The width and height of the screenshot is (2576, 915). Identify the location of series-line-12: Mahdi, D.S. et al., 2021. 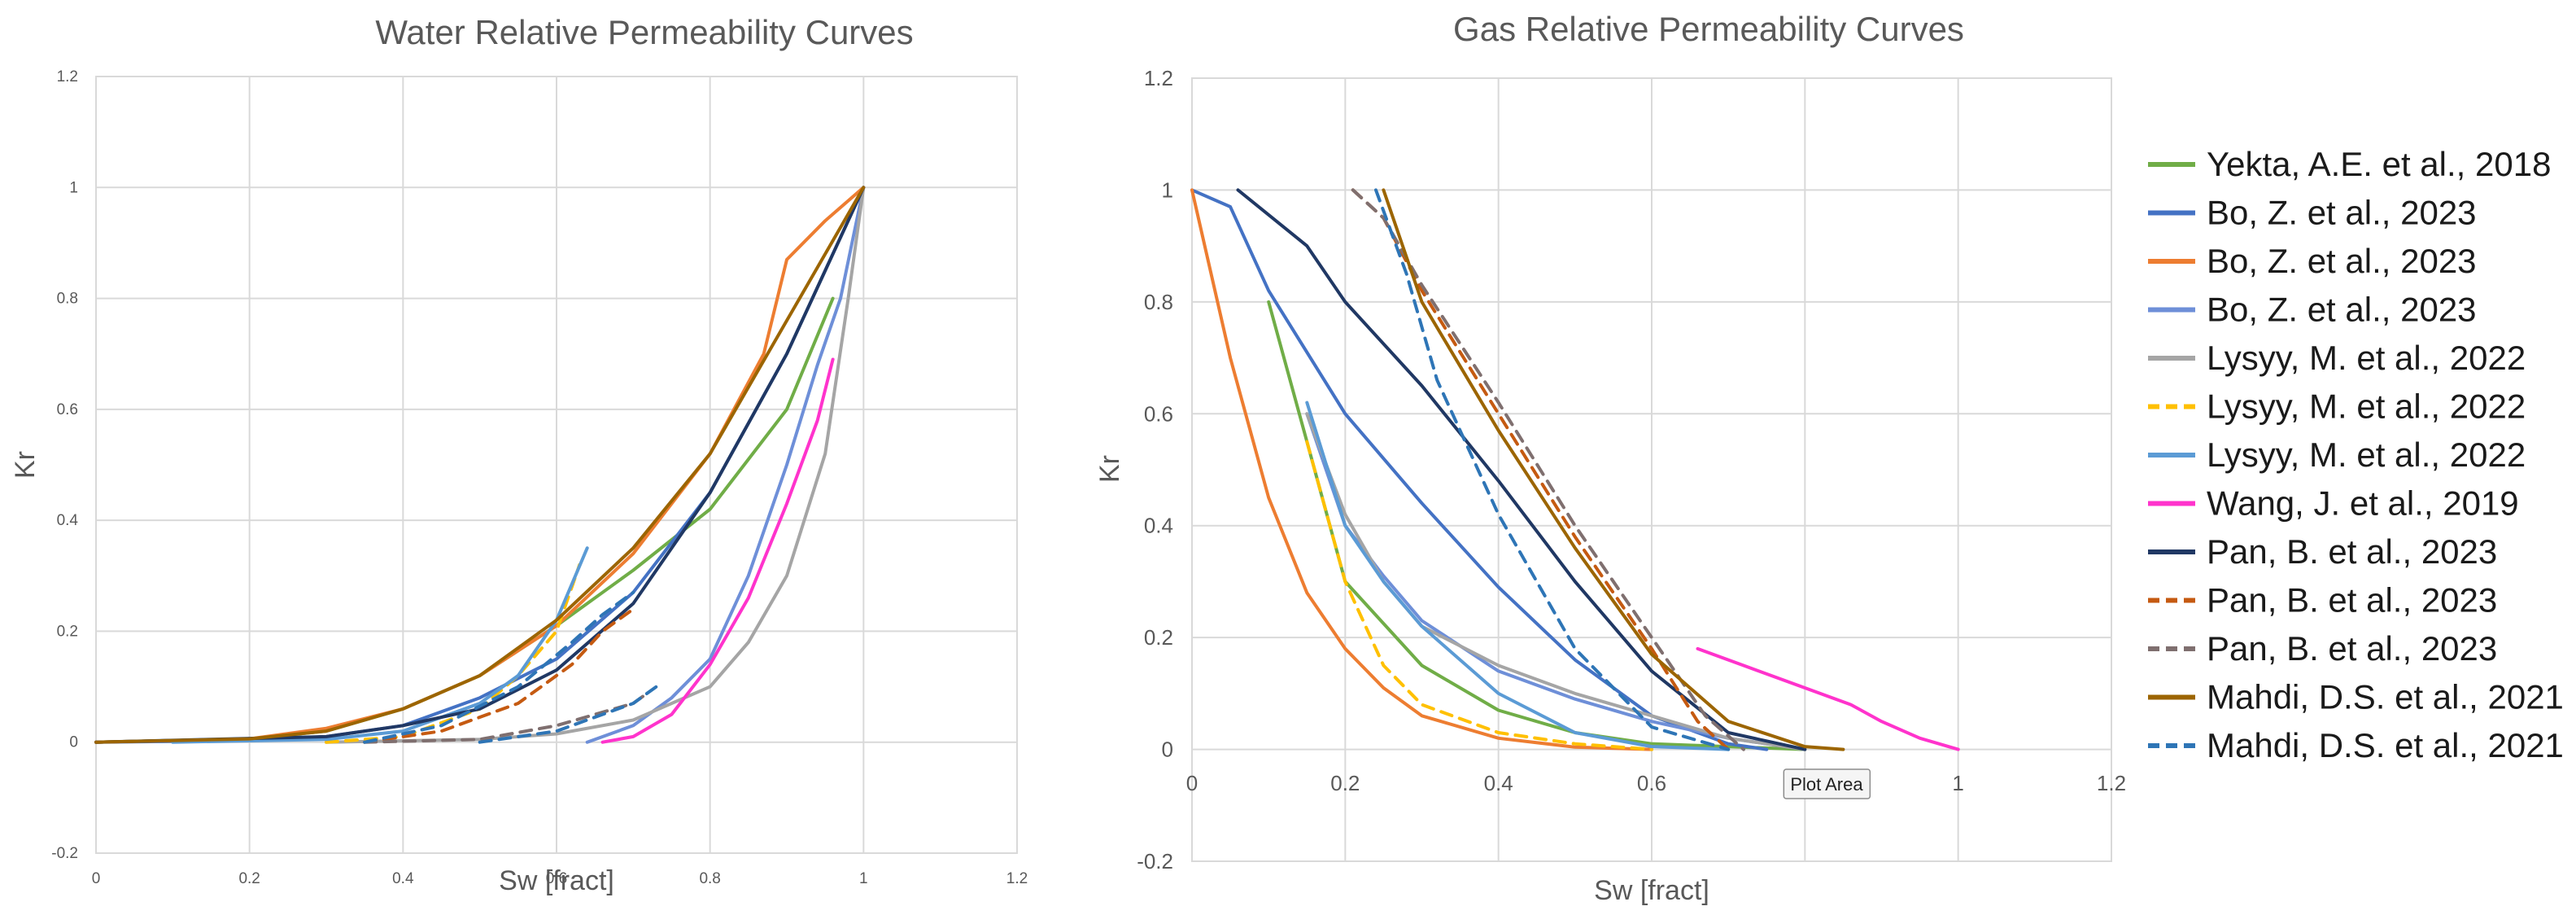
(1613, 469).